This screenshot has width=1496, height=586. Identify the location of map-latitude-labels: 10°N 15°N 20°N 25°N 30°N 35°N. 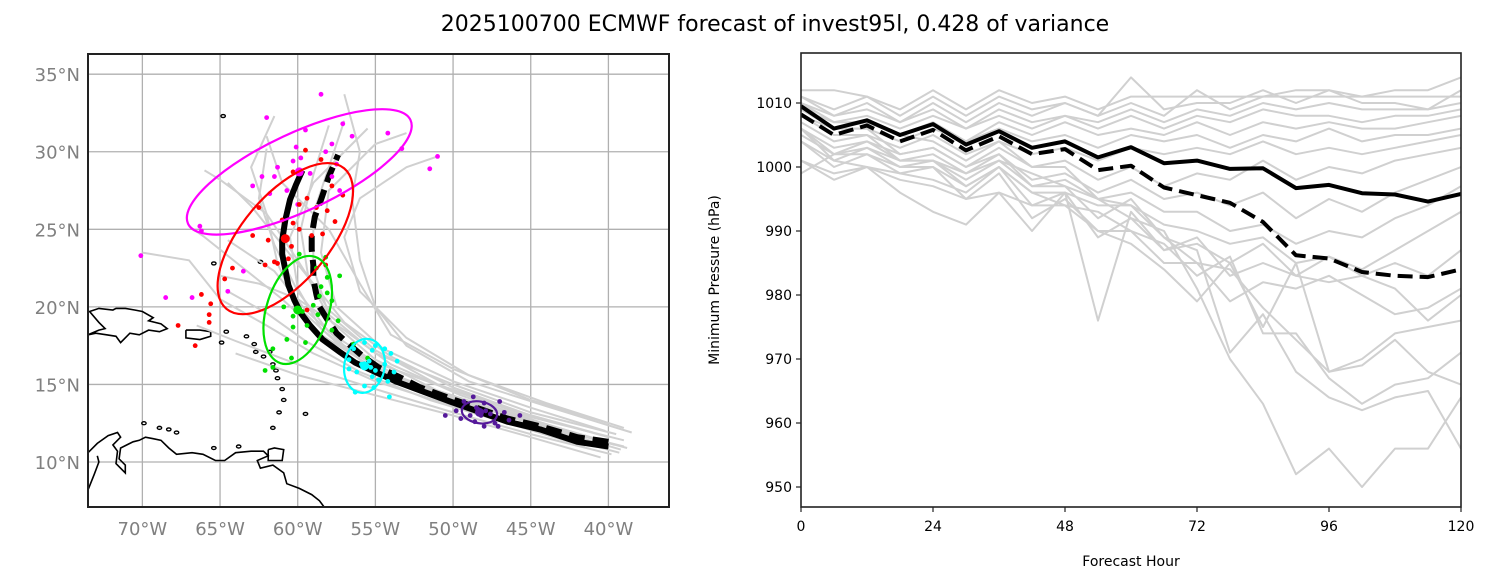
(57, 269).